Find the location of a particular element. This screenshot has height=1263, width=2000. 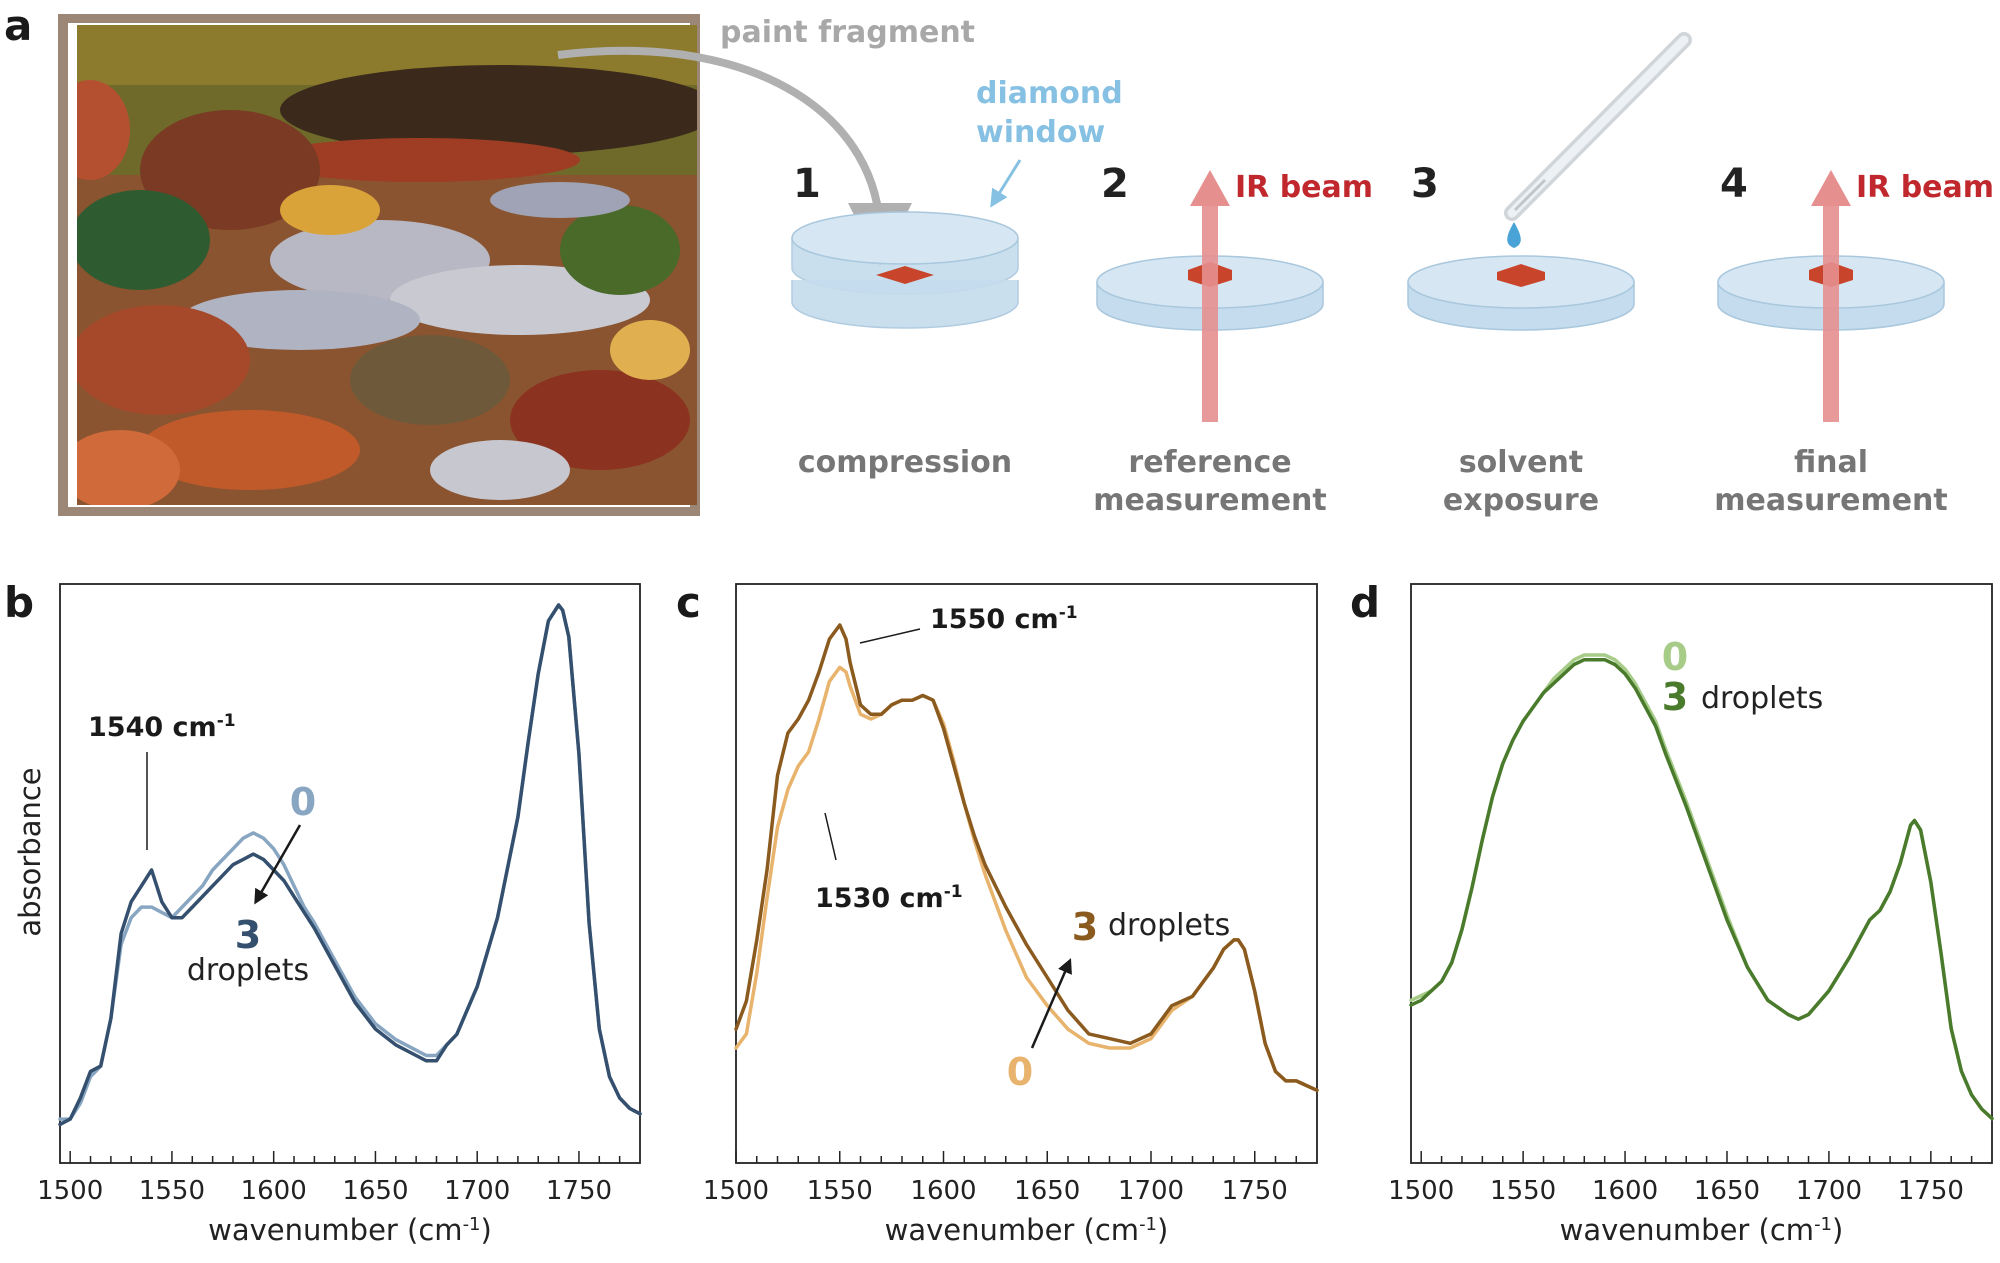

panel-c-letter: c is located at coordinates (688, 602).